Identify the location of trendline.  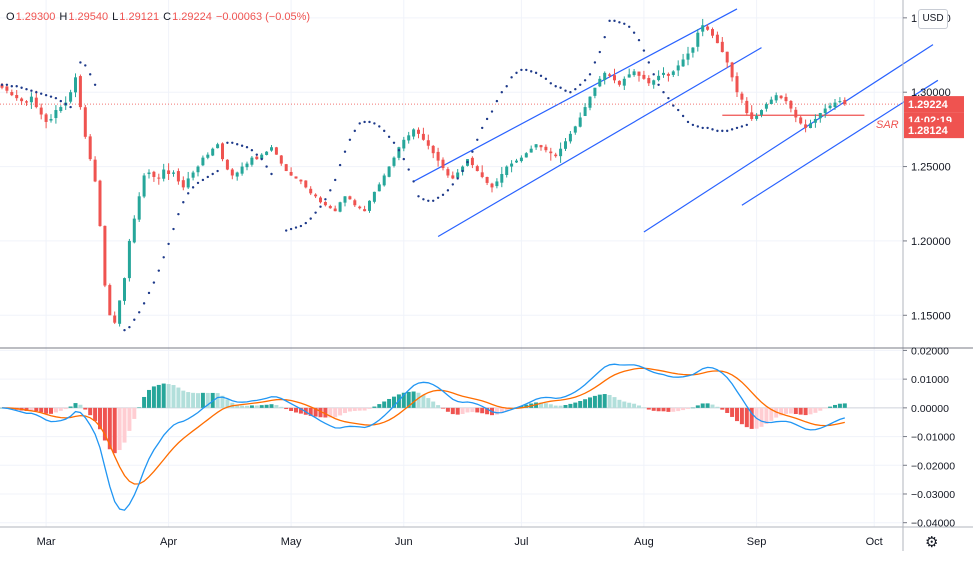
(788, 138).